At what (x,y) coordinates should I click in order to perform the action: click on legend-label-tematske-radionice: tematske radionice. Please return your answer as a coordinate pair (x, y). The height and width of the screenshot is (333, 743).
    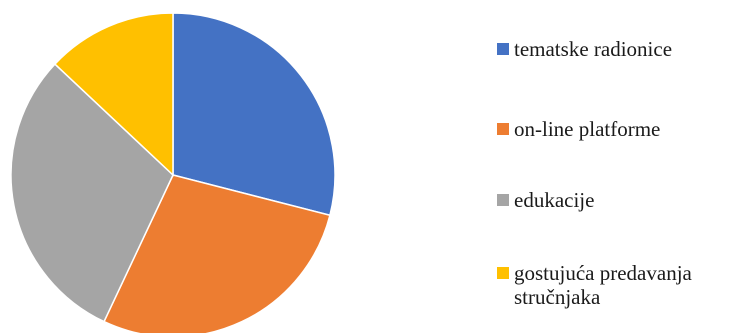
    Looking at the image, I should click on (593, 49).